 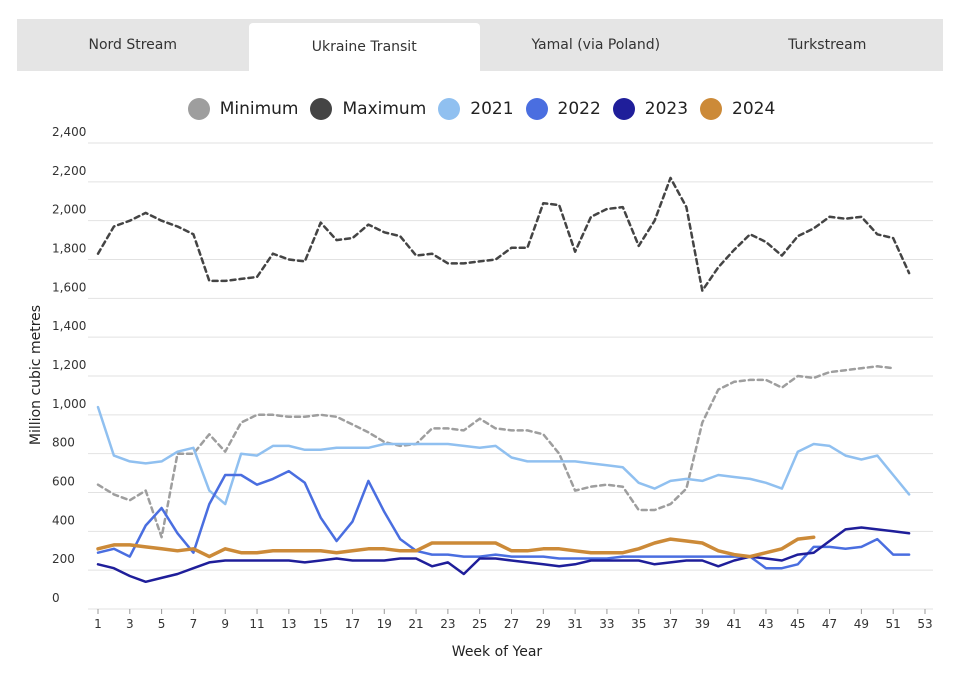 I want to click on x-tick-label: 1, so click(x=98, y=624).